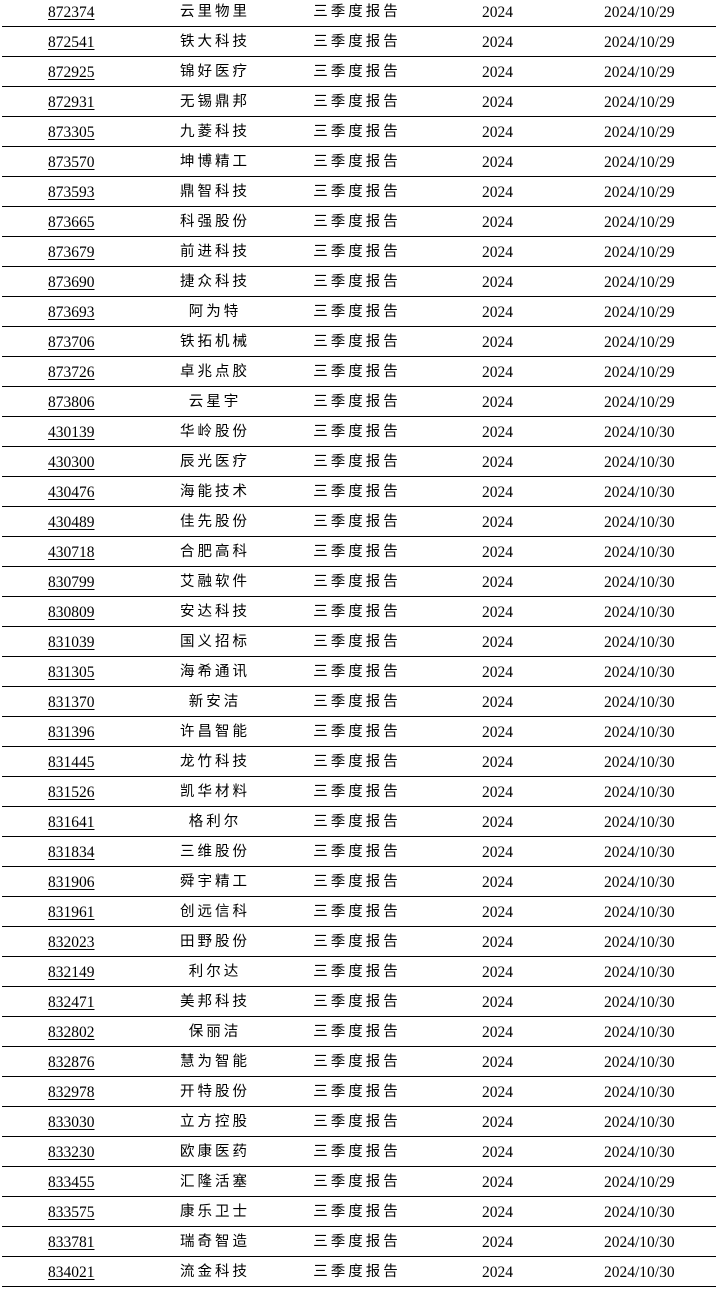 The image size is (720, 1296). Describe the element at coordinates (71, 1062) in the screenshot. I see `stock-code-link: 832876` at that location.